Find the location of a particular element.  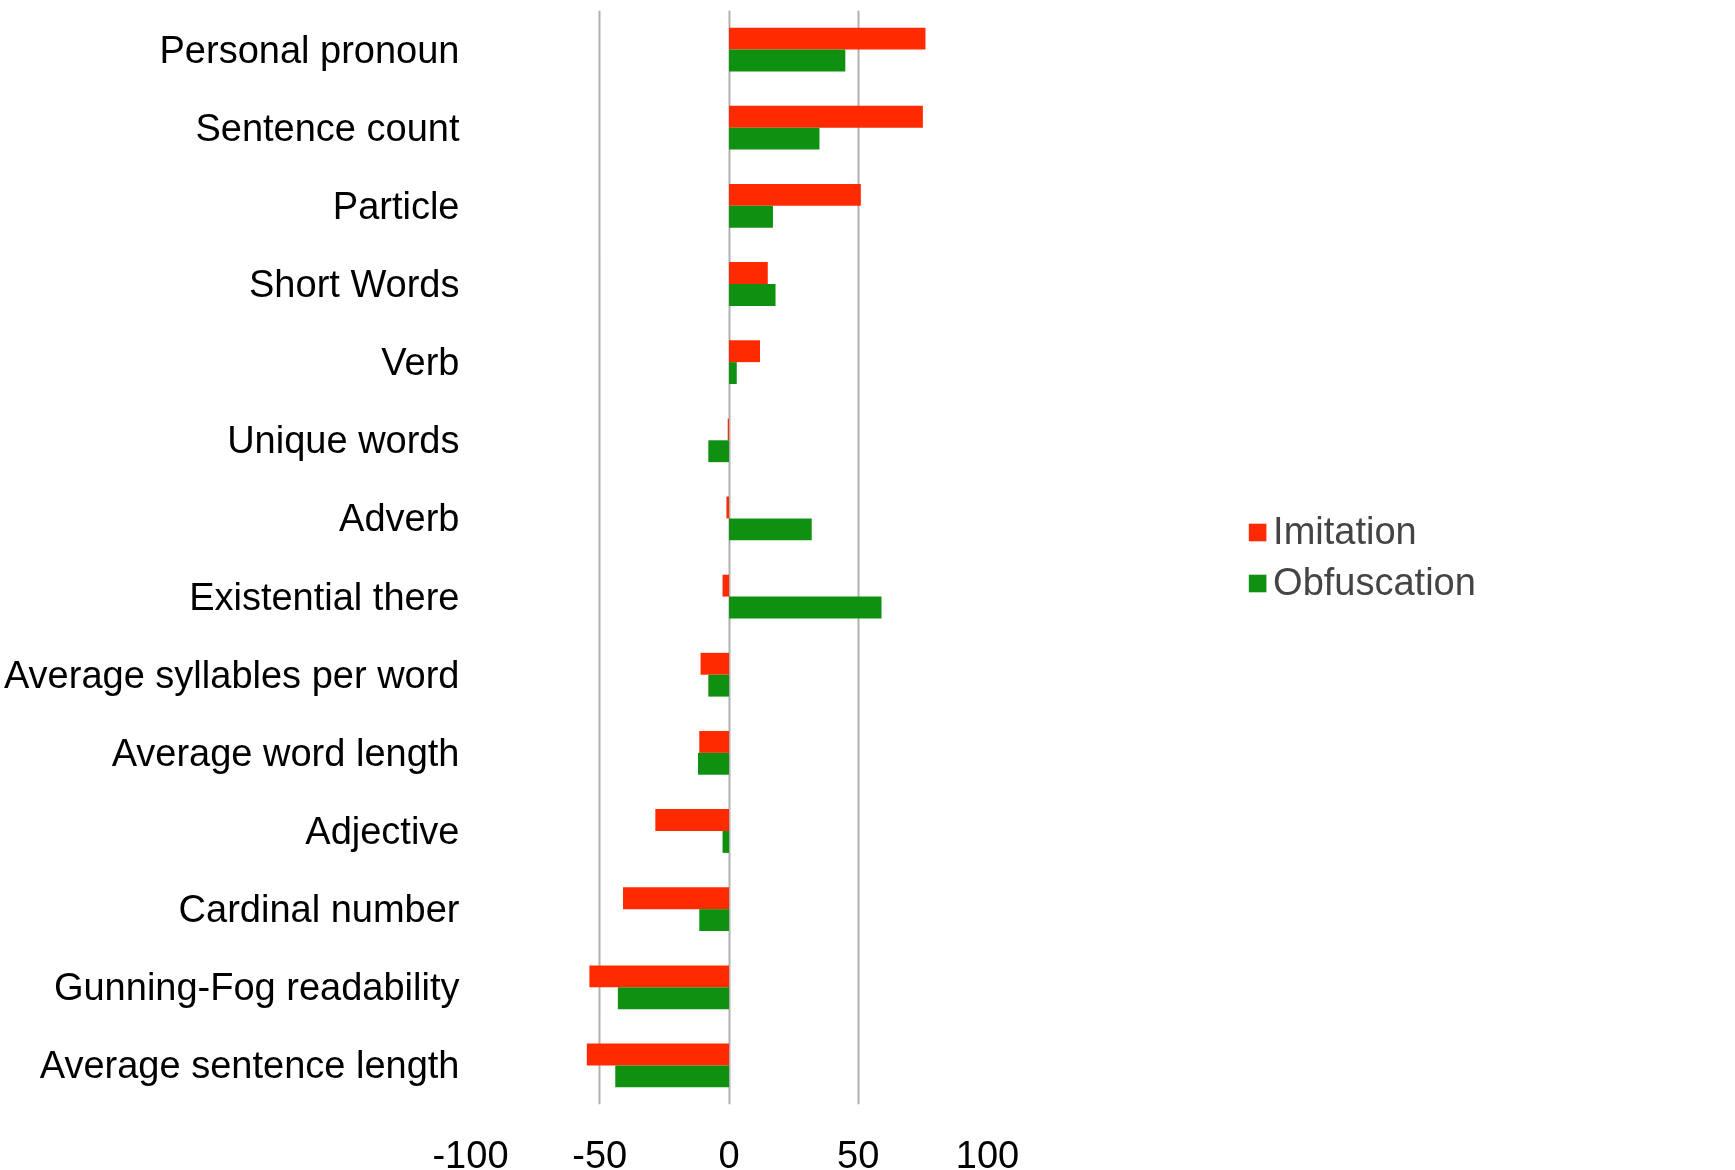

x-tick-label: 100 is located at coordinates (987, 1151).